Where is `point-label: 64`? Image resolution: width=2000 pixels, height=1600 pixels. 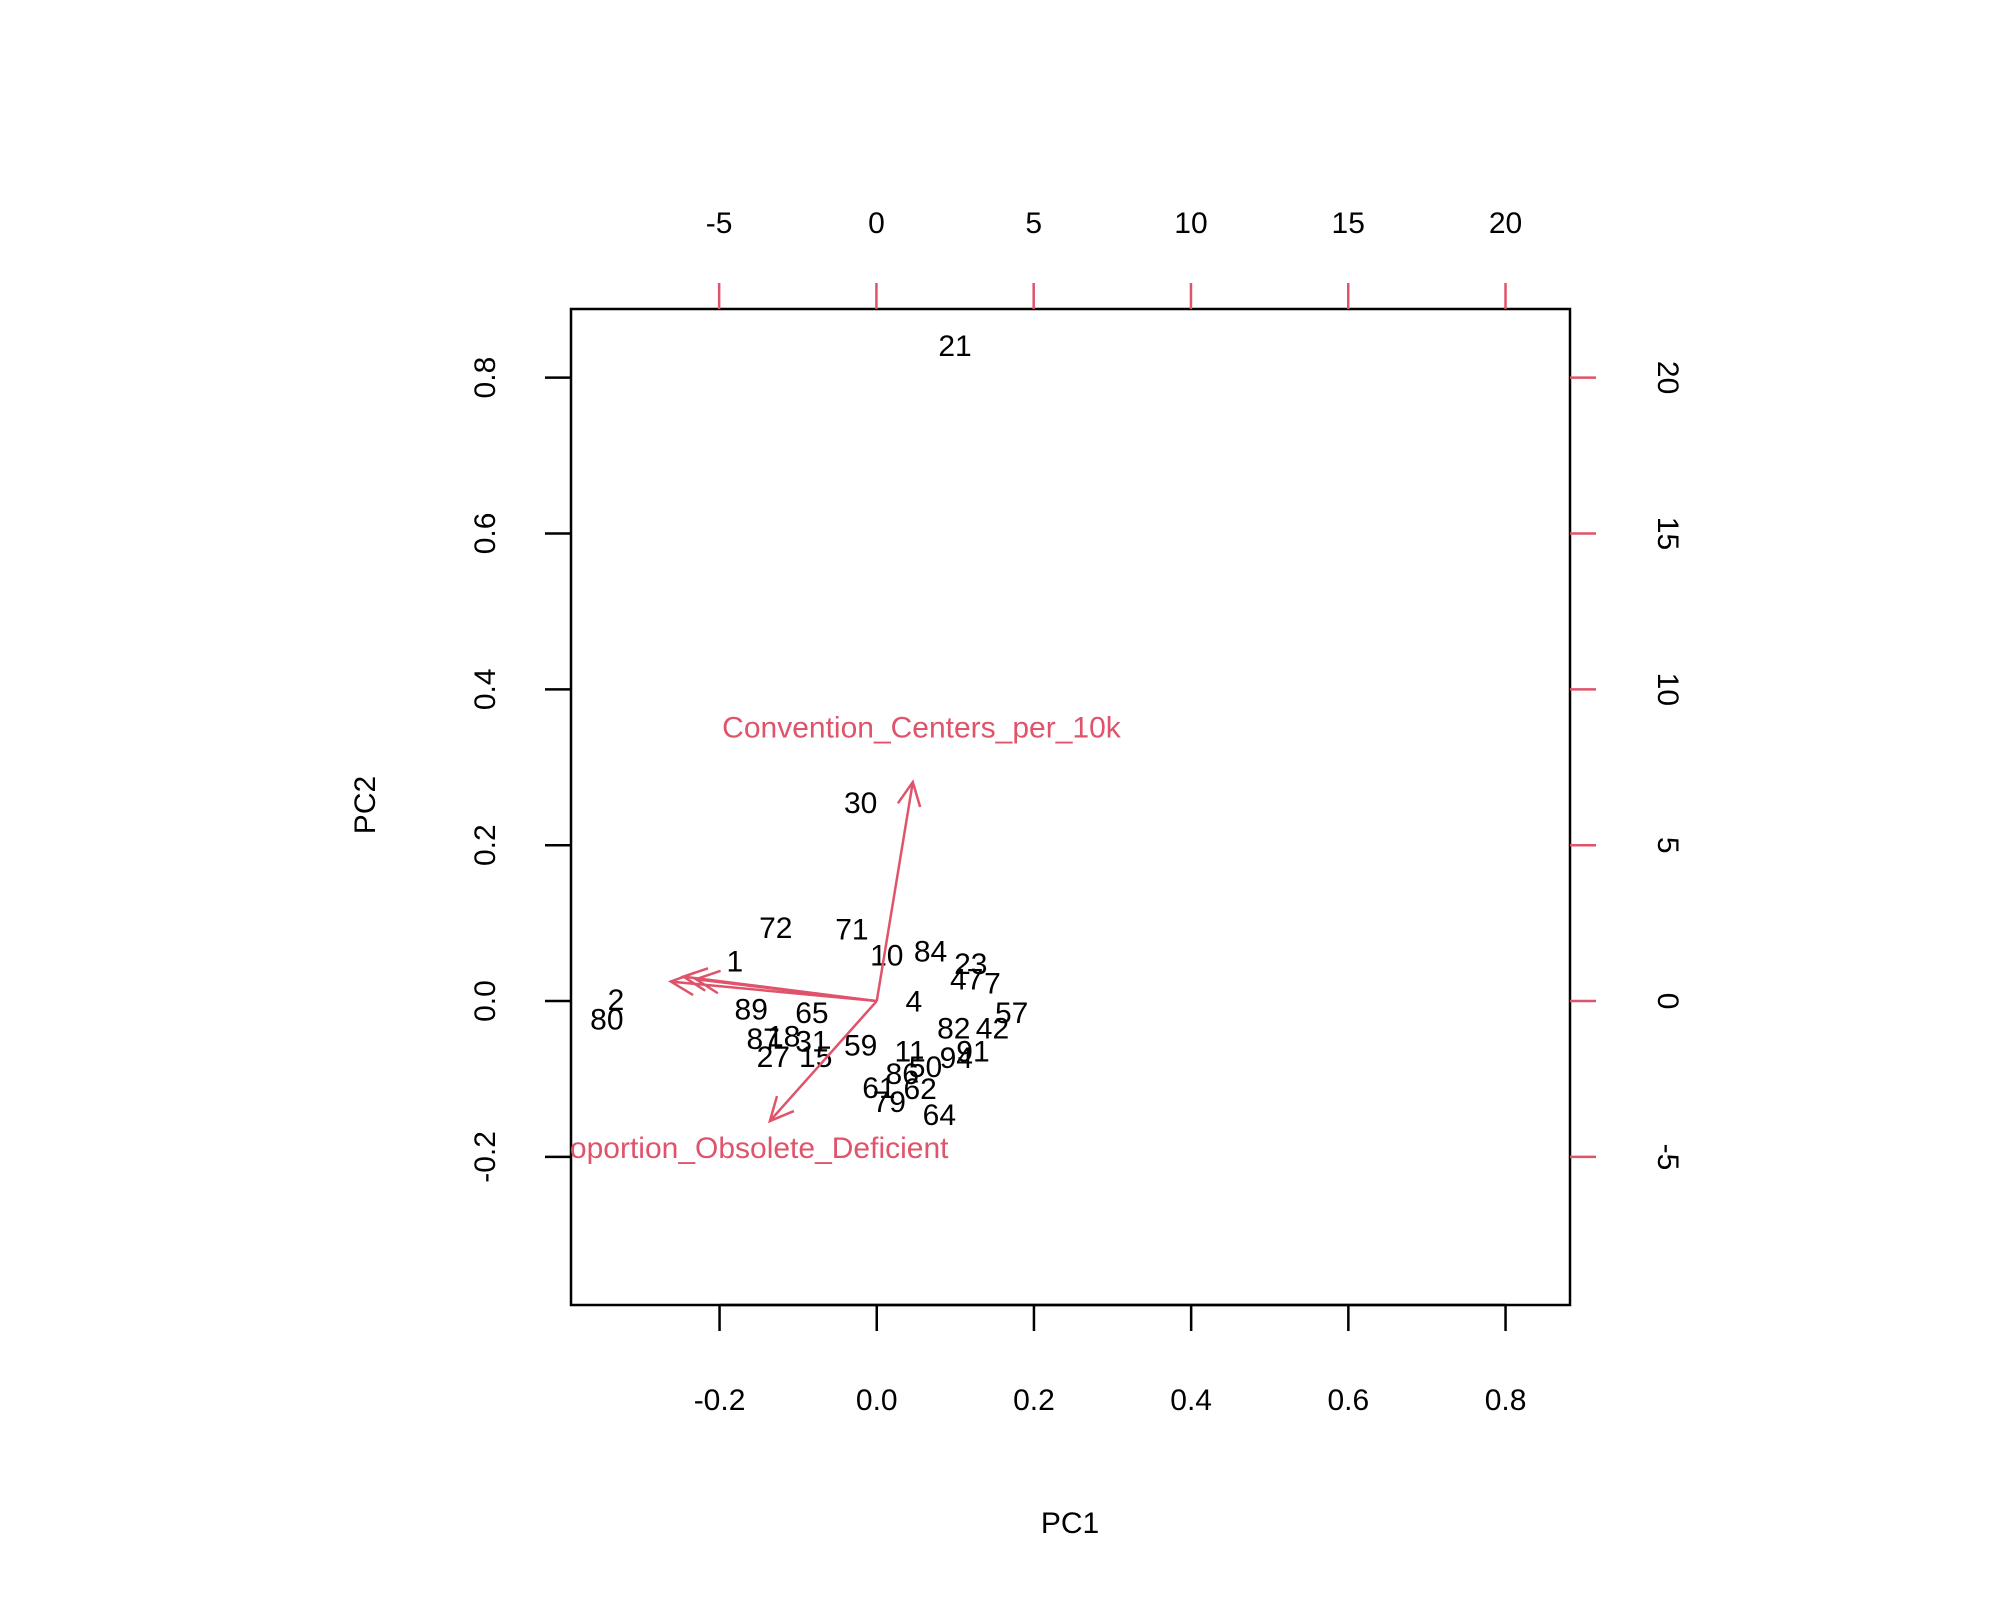
point-label: 64 is located at coordinates (939, 1115).